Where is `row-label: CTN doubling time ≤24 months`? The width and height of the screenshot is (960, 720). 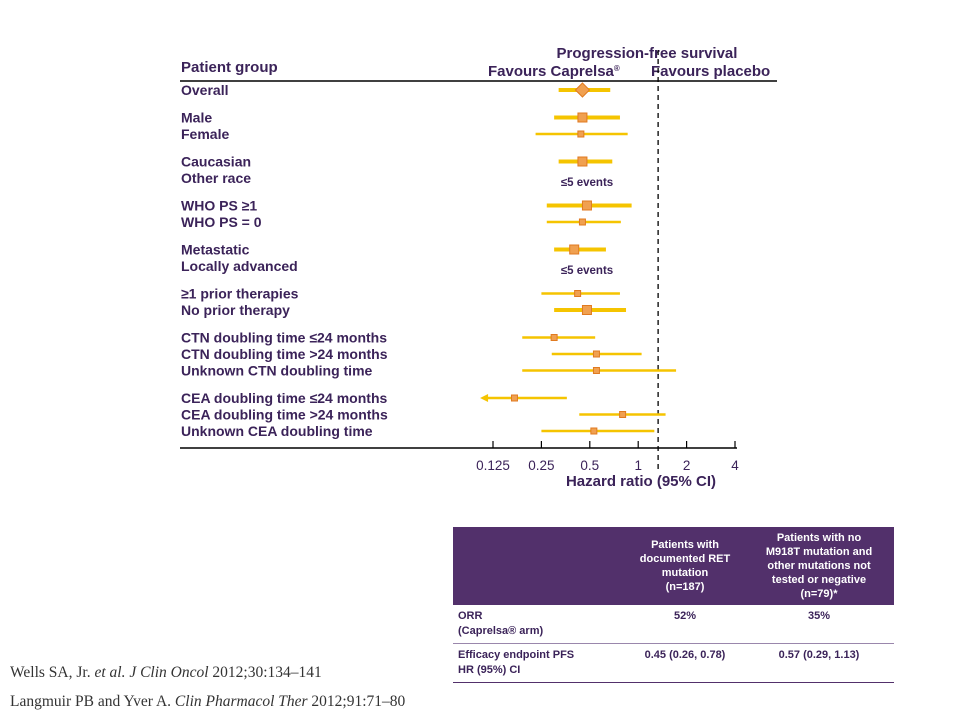
row-label: CTN doubling time ≤24 months is located at coordinates (284, 338).